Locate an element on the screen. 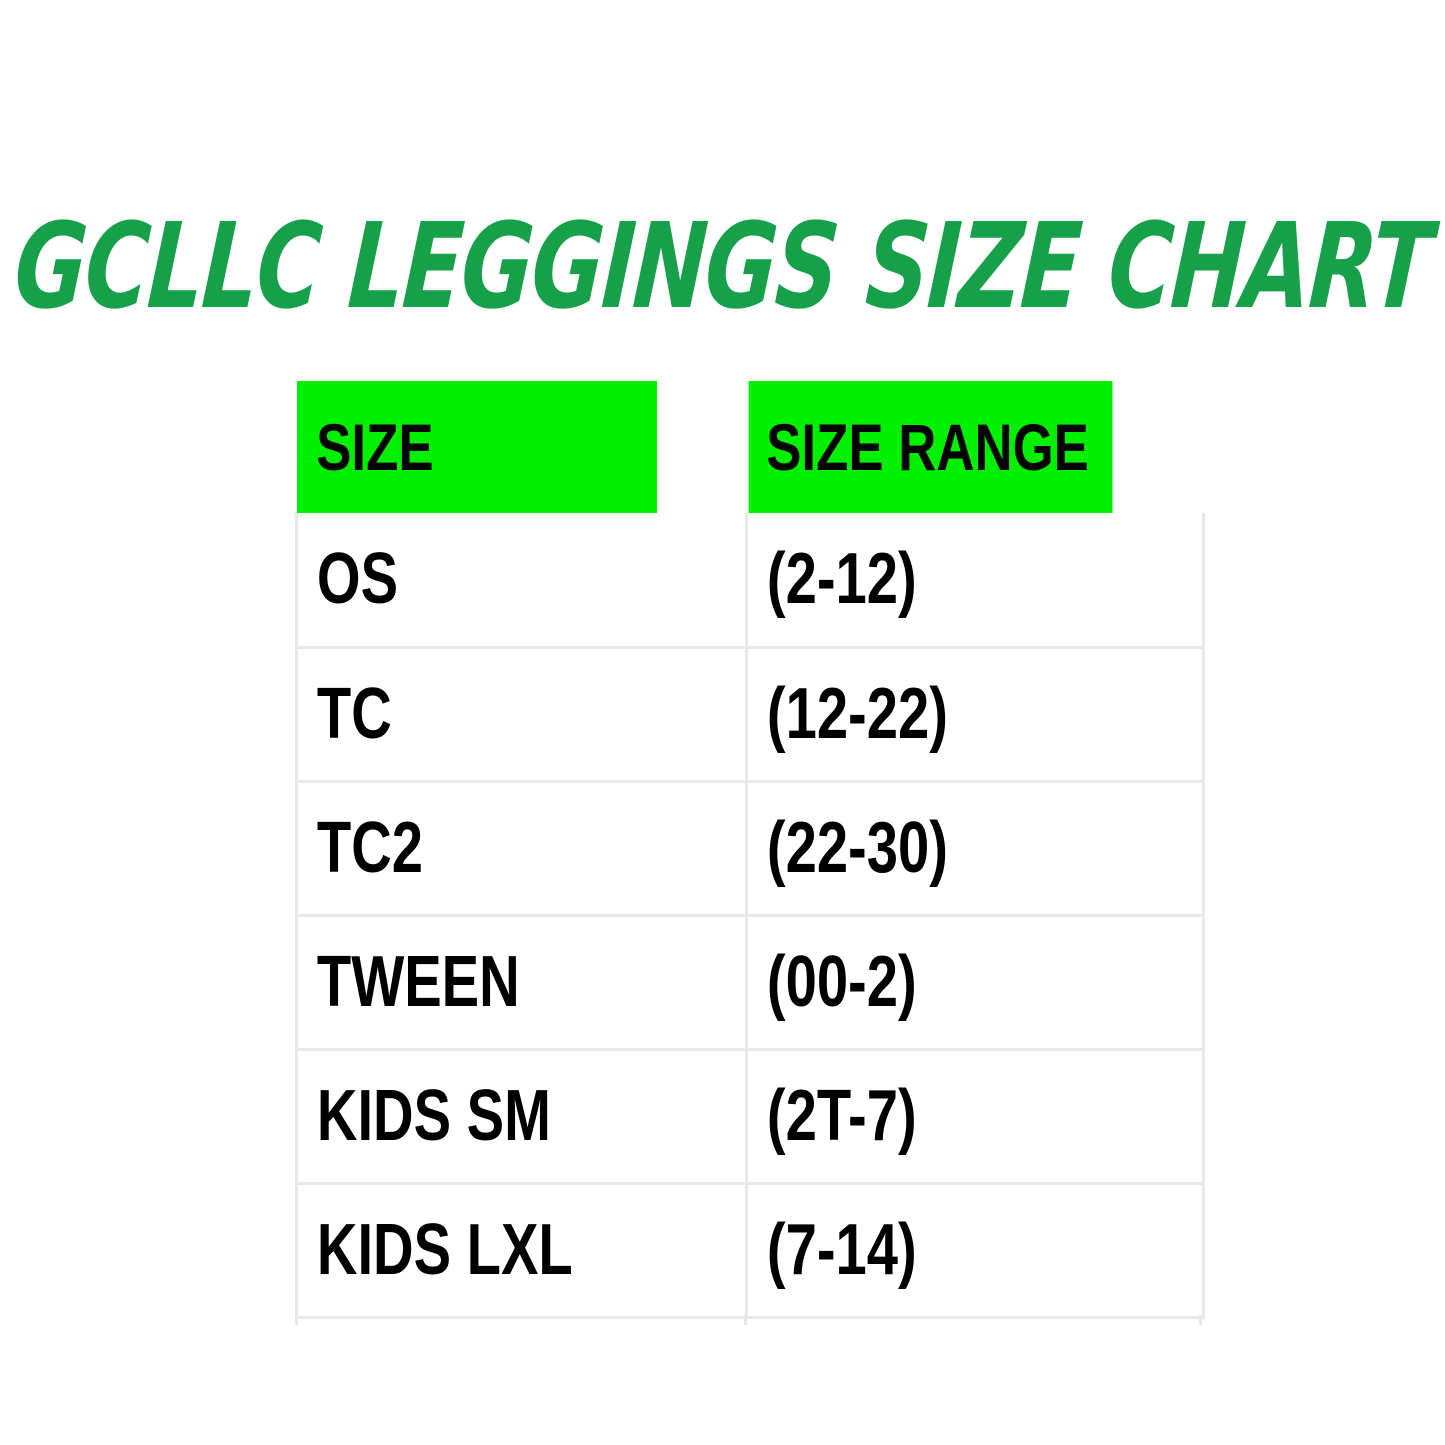 This screenshot has width=1445, height=1445. grid-line-right is located at coordinates (1200, 1320).